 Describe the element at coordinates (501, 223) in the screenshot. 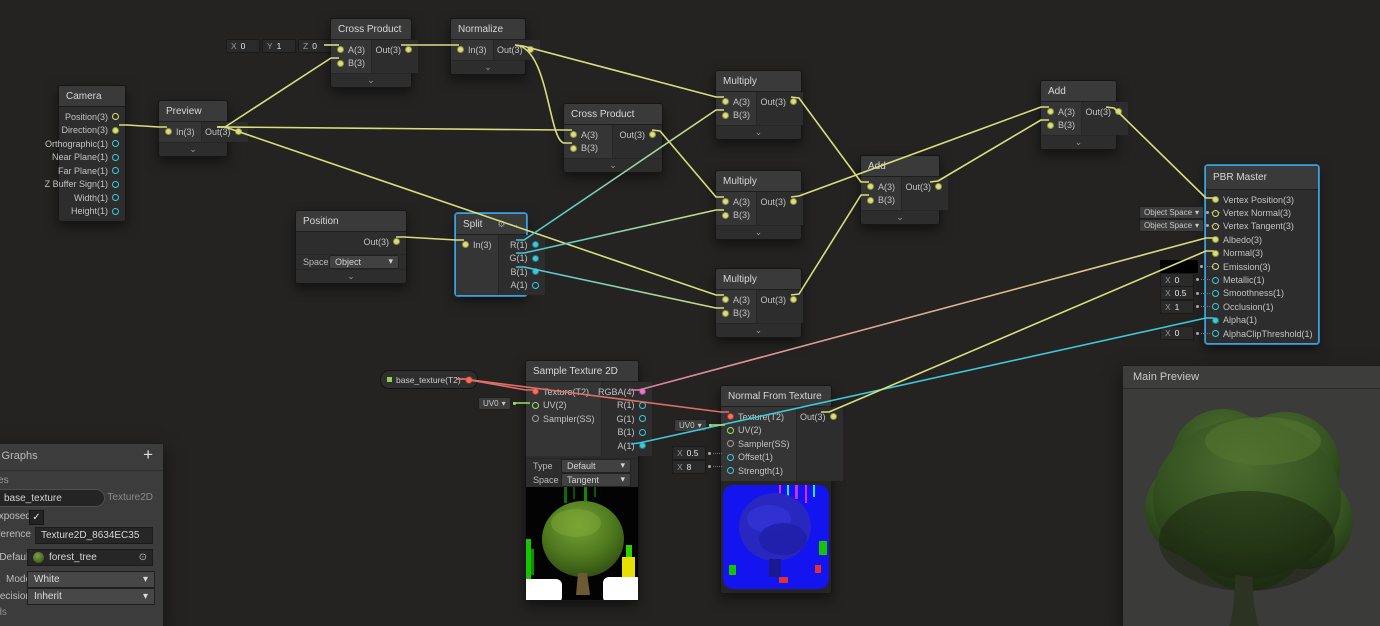

I see `gear-icon: ⚙` at that location.